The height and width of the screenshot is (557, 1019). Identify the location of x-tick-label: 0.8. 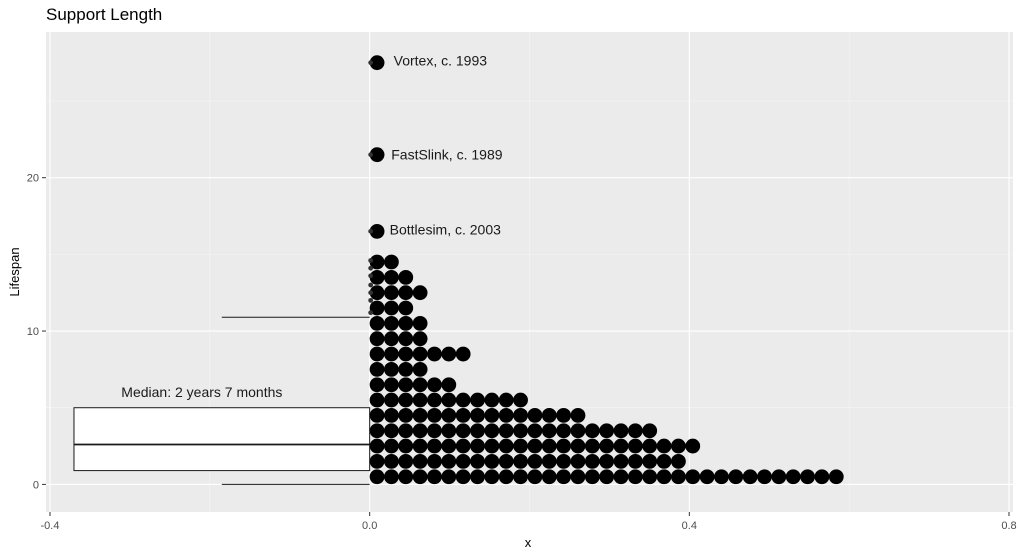
(1008, 526).